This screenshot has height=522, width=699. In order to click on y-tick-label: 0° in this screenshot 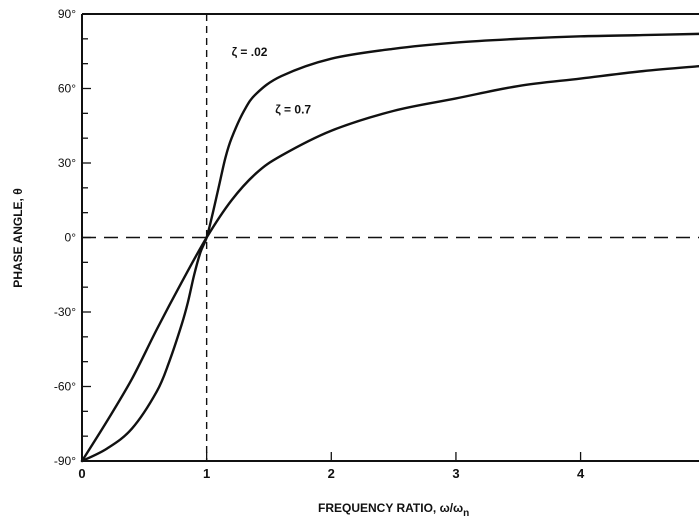, I will do `click(71, 238)`.